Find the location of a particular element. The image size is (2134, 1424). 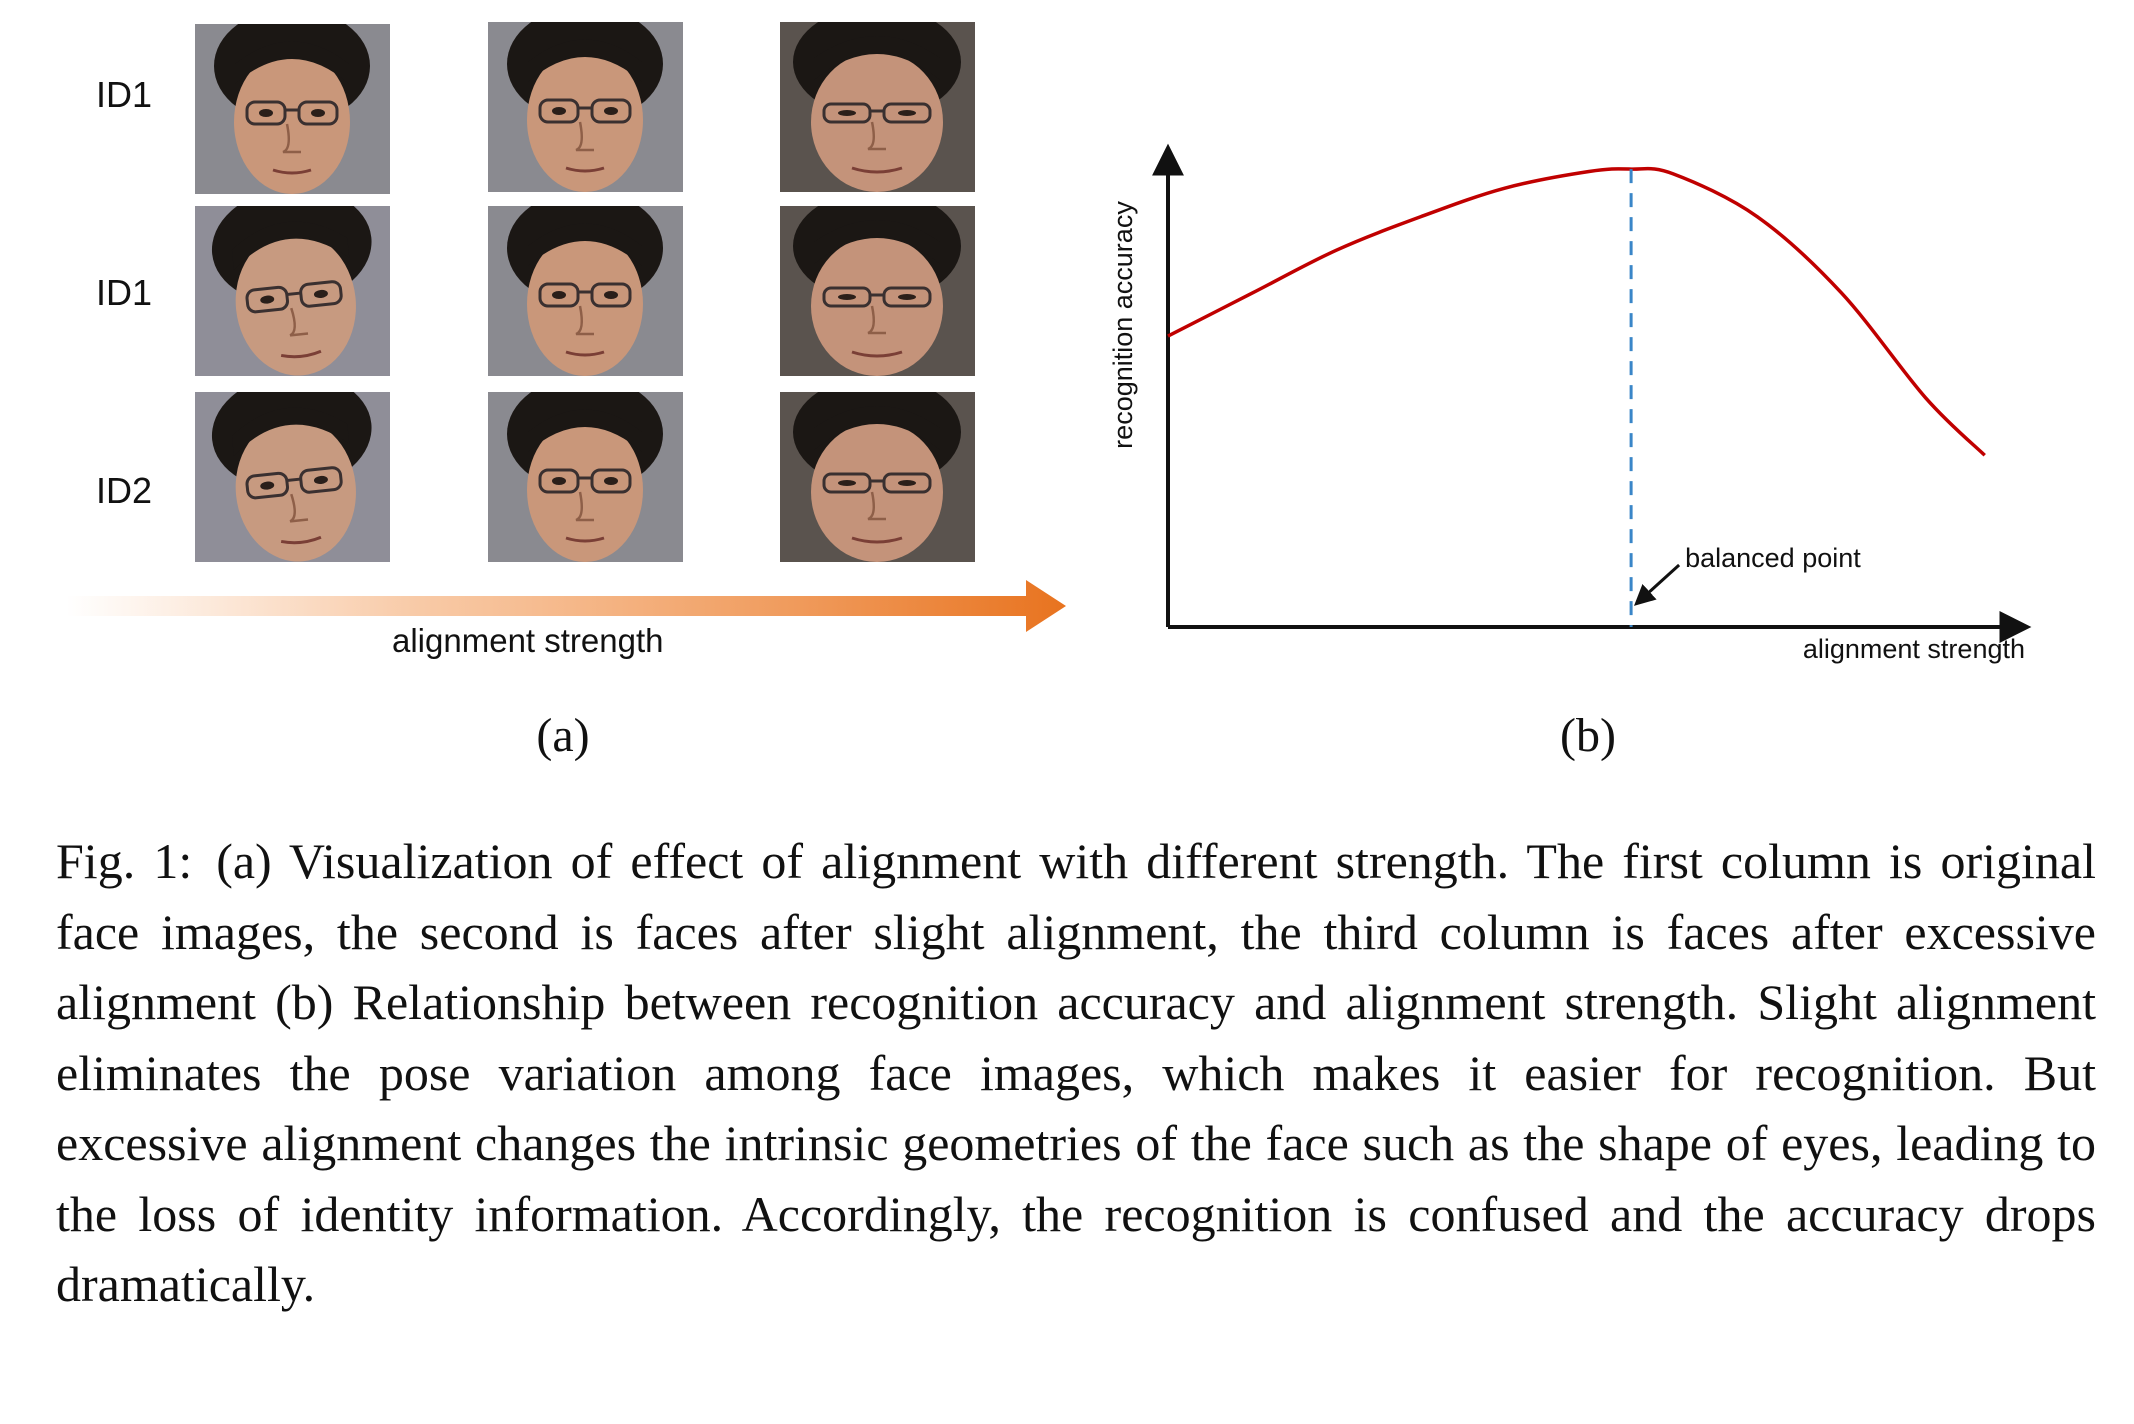

accuracy-curve is located at coordinates (1576, 311).